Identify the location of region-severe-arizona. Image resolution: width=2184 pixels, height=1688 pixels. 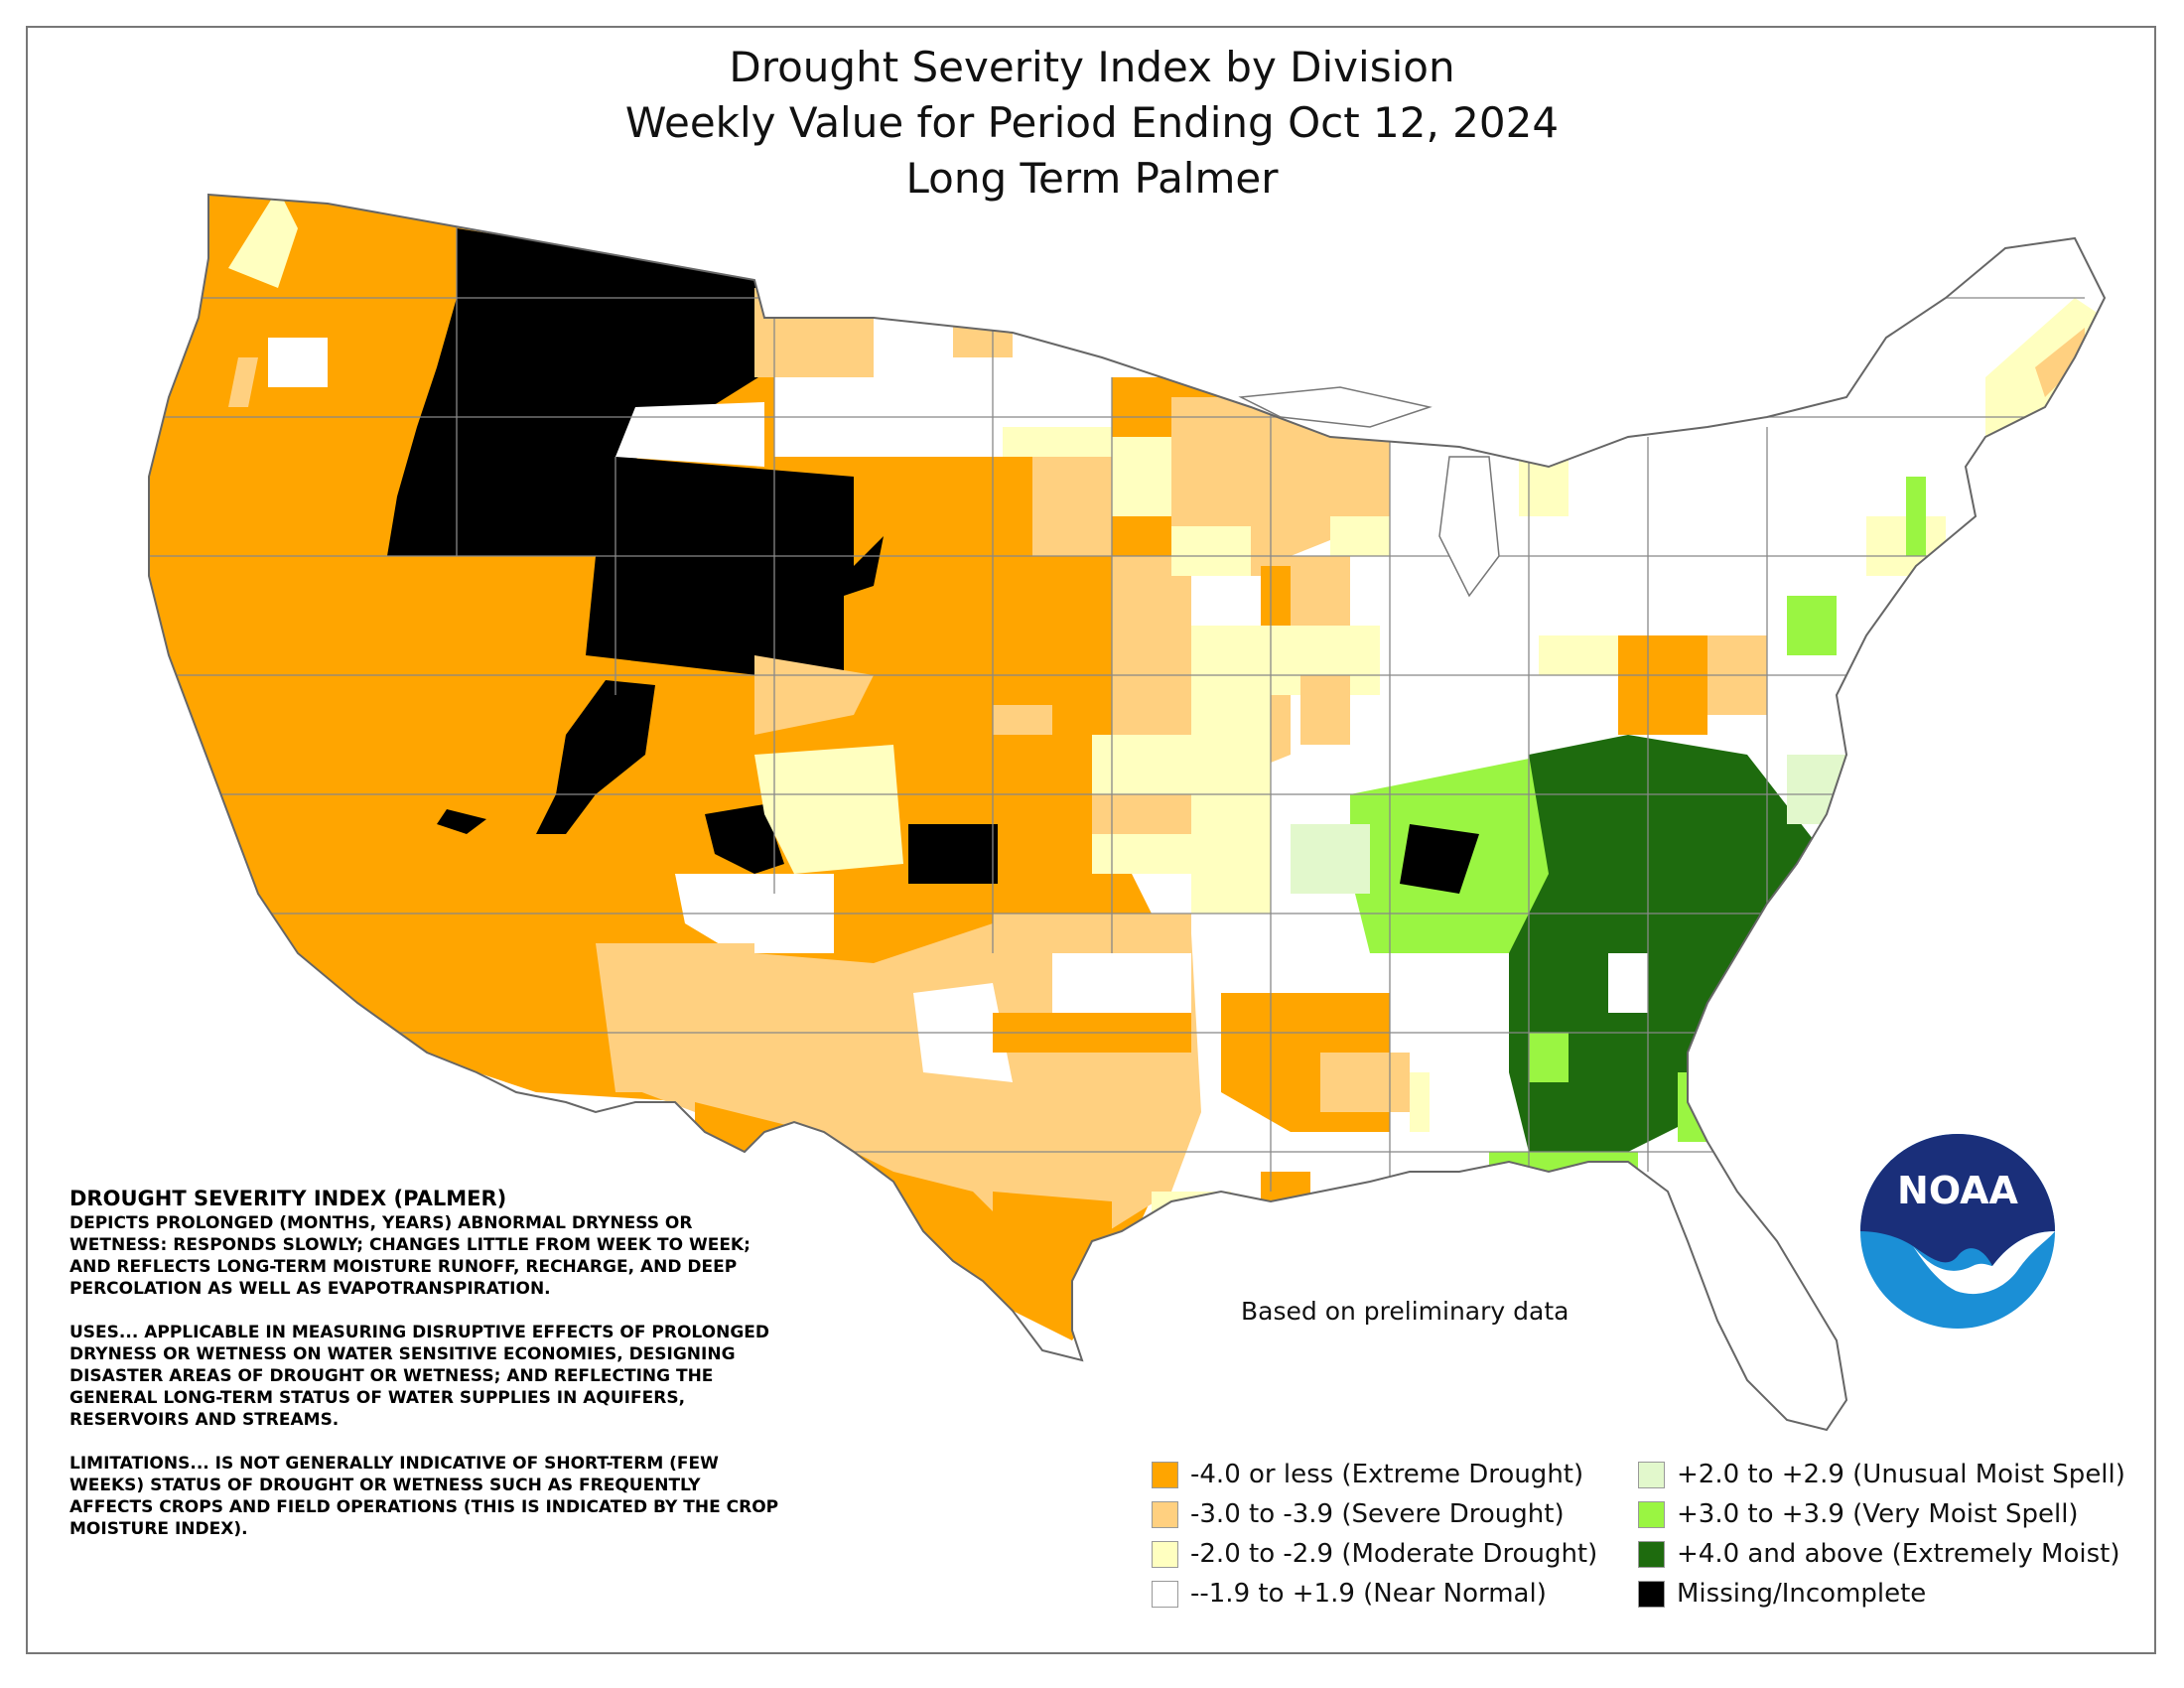
(675, 1017).